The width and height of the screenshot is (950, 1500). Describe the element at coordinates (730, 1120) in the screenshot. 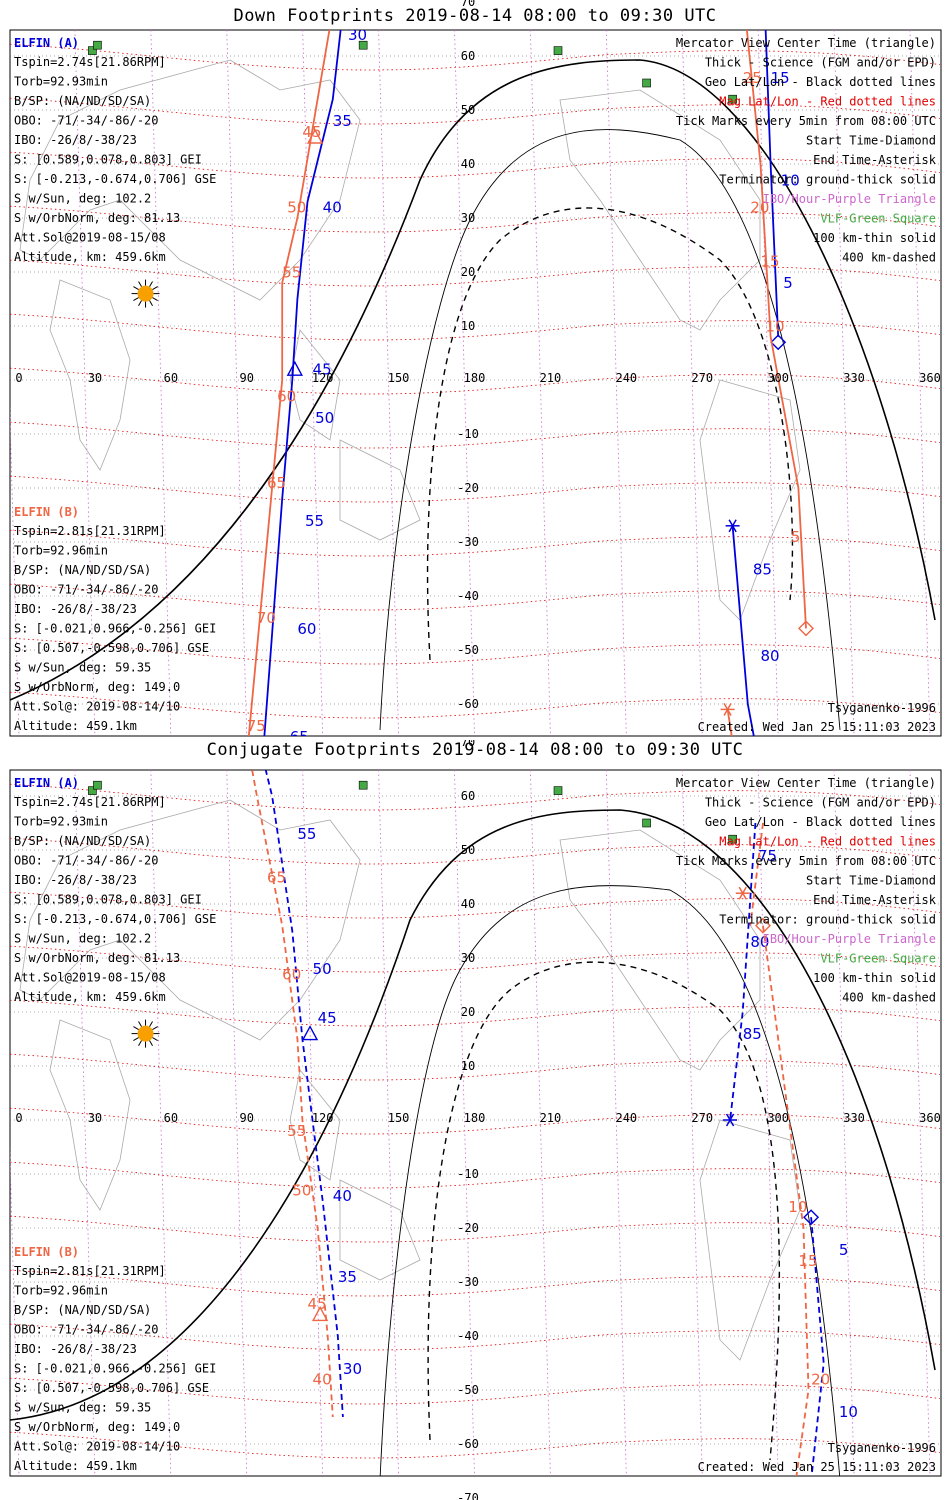

I see `end-time-asterisk` at that location.